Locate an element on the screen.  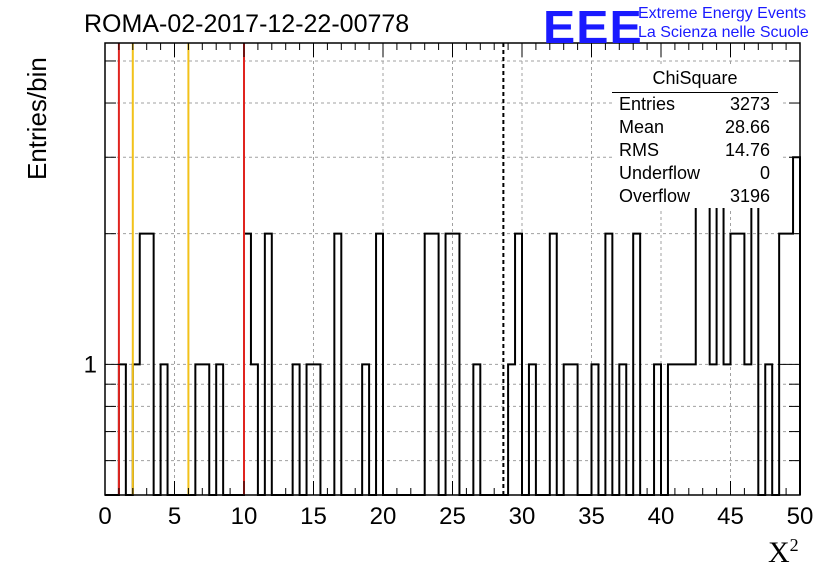
logo-line-2: La Scienza nelle Scuole is located at coordinates (723, 32).